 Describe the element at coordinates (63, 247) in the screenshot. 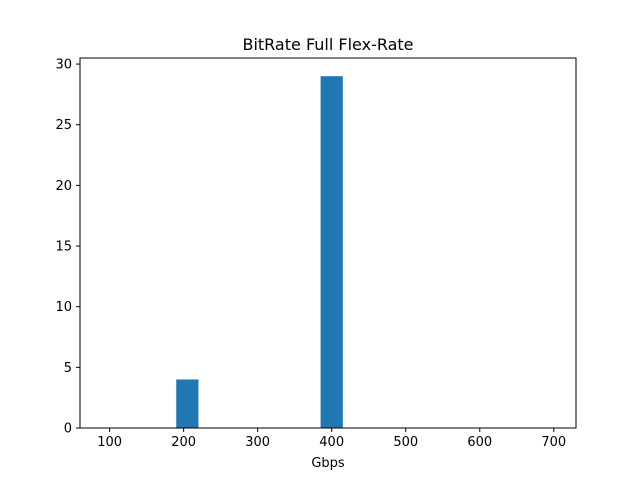

I see `y-tick-label: 15` at that location.